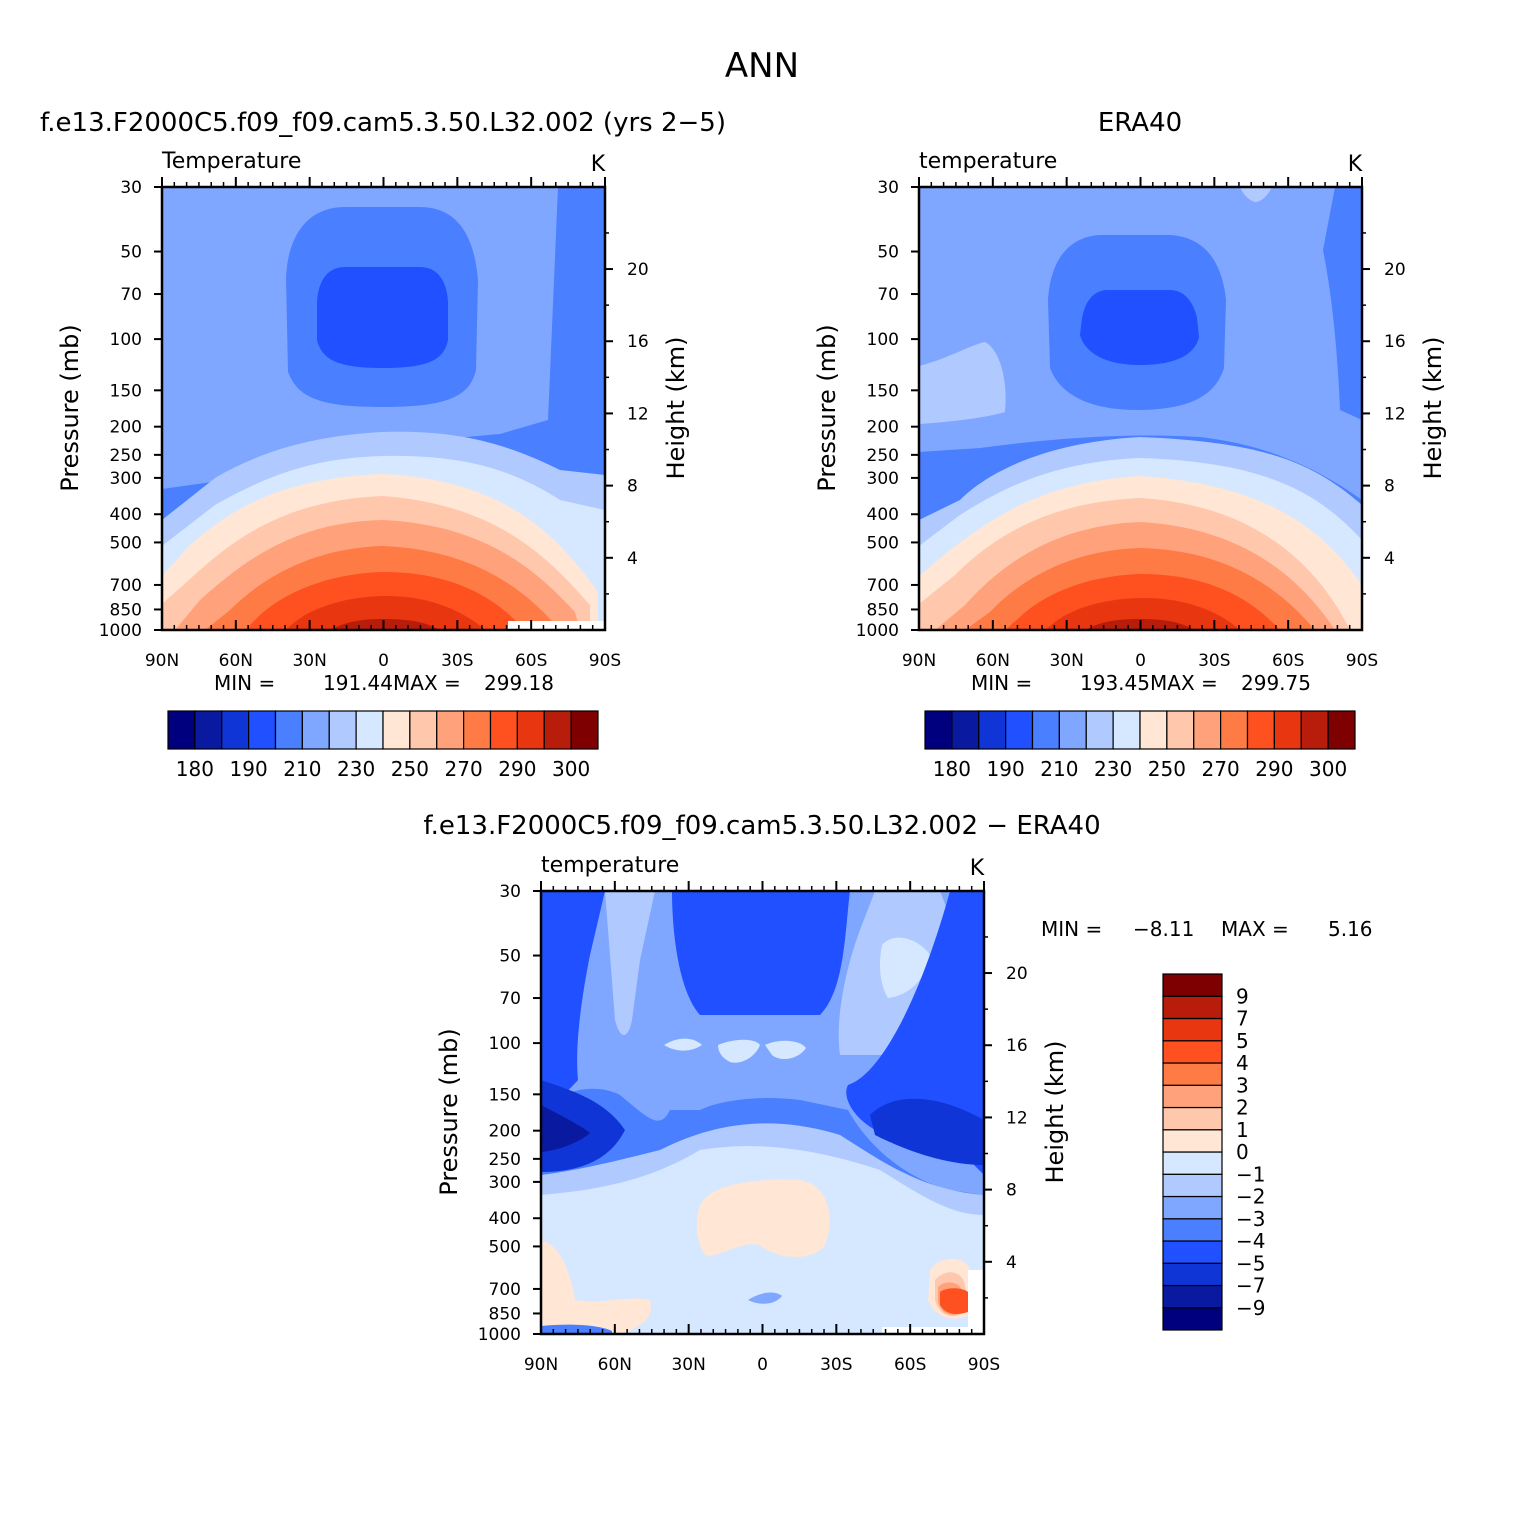  Describe the element at coordinates (762, 66) in the screenshot. I see `figure-title: ANN` at that location.